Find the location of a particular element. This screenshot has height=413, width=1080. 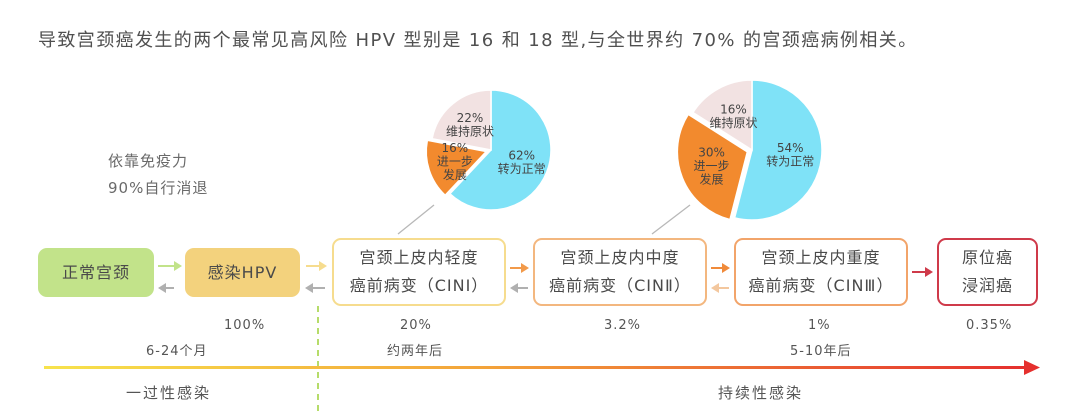

arrow-cin3-to-cin2 is located at coordinates (720, 288).